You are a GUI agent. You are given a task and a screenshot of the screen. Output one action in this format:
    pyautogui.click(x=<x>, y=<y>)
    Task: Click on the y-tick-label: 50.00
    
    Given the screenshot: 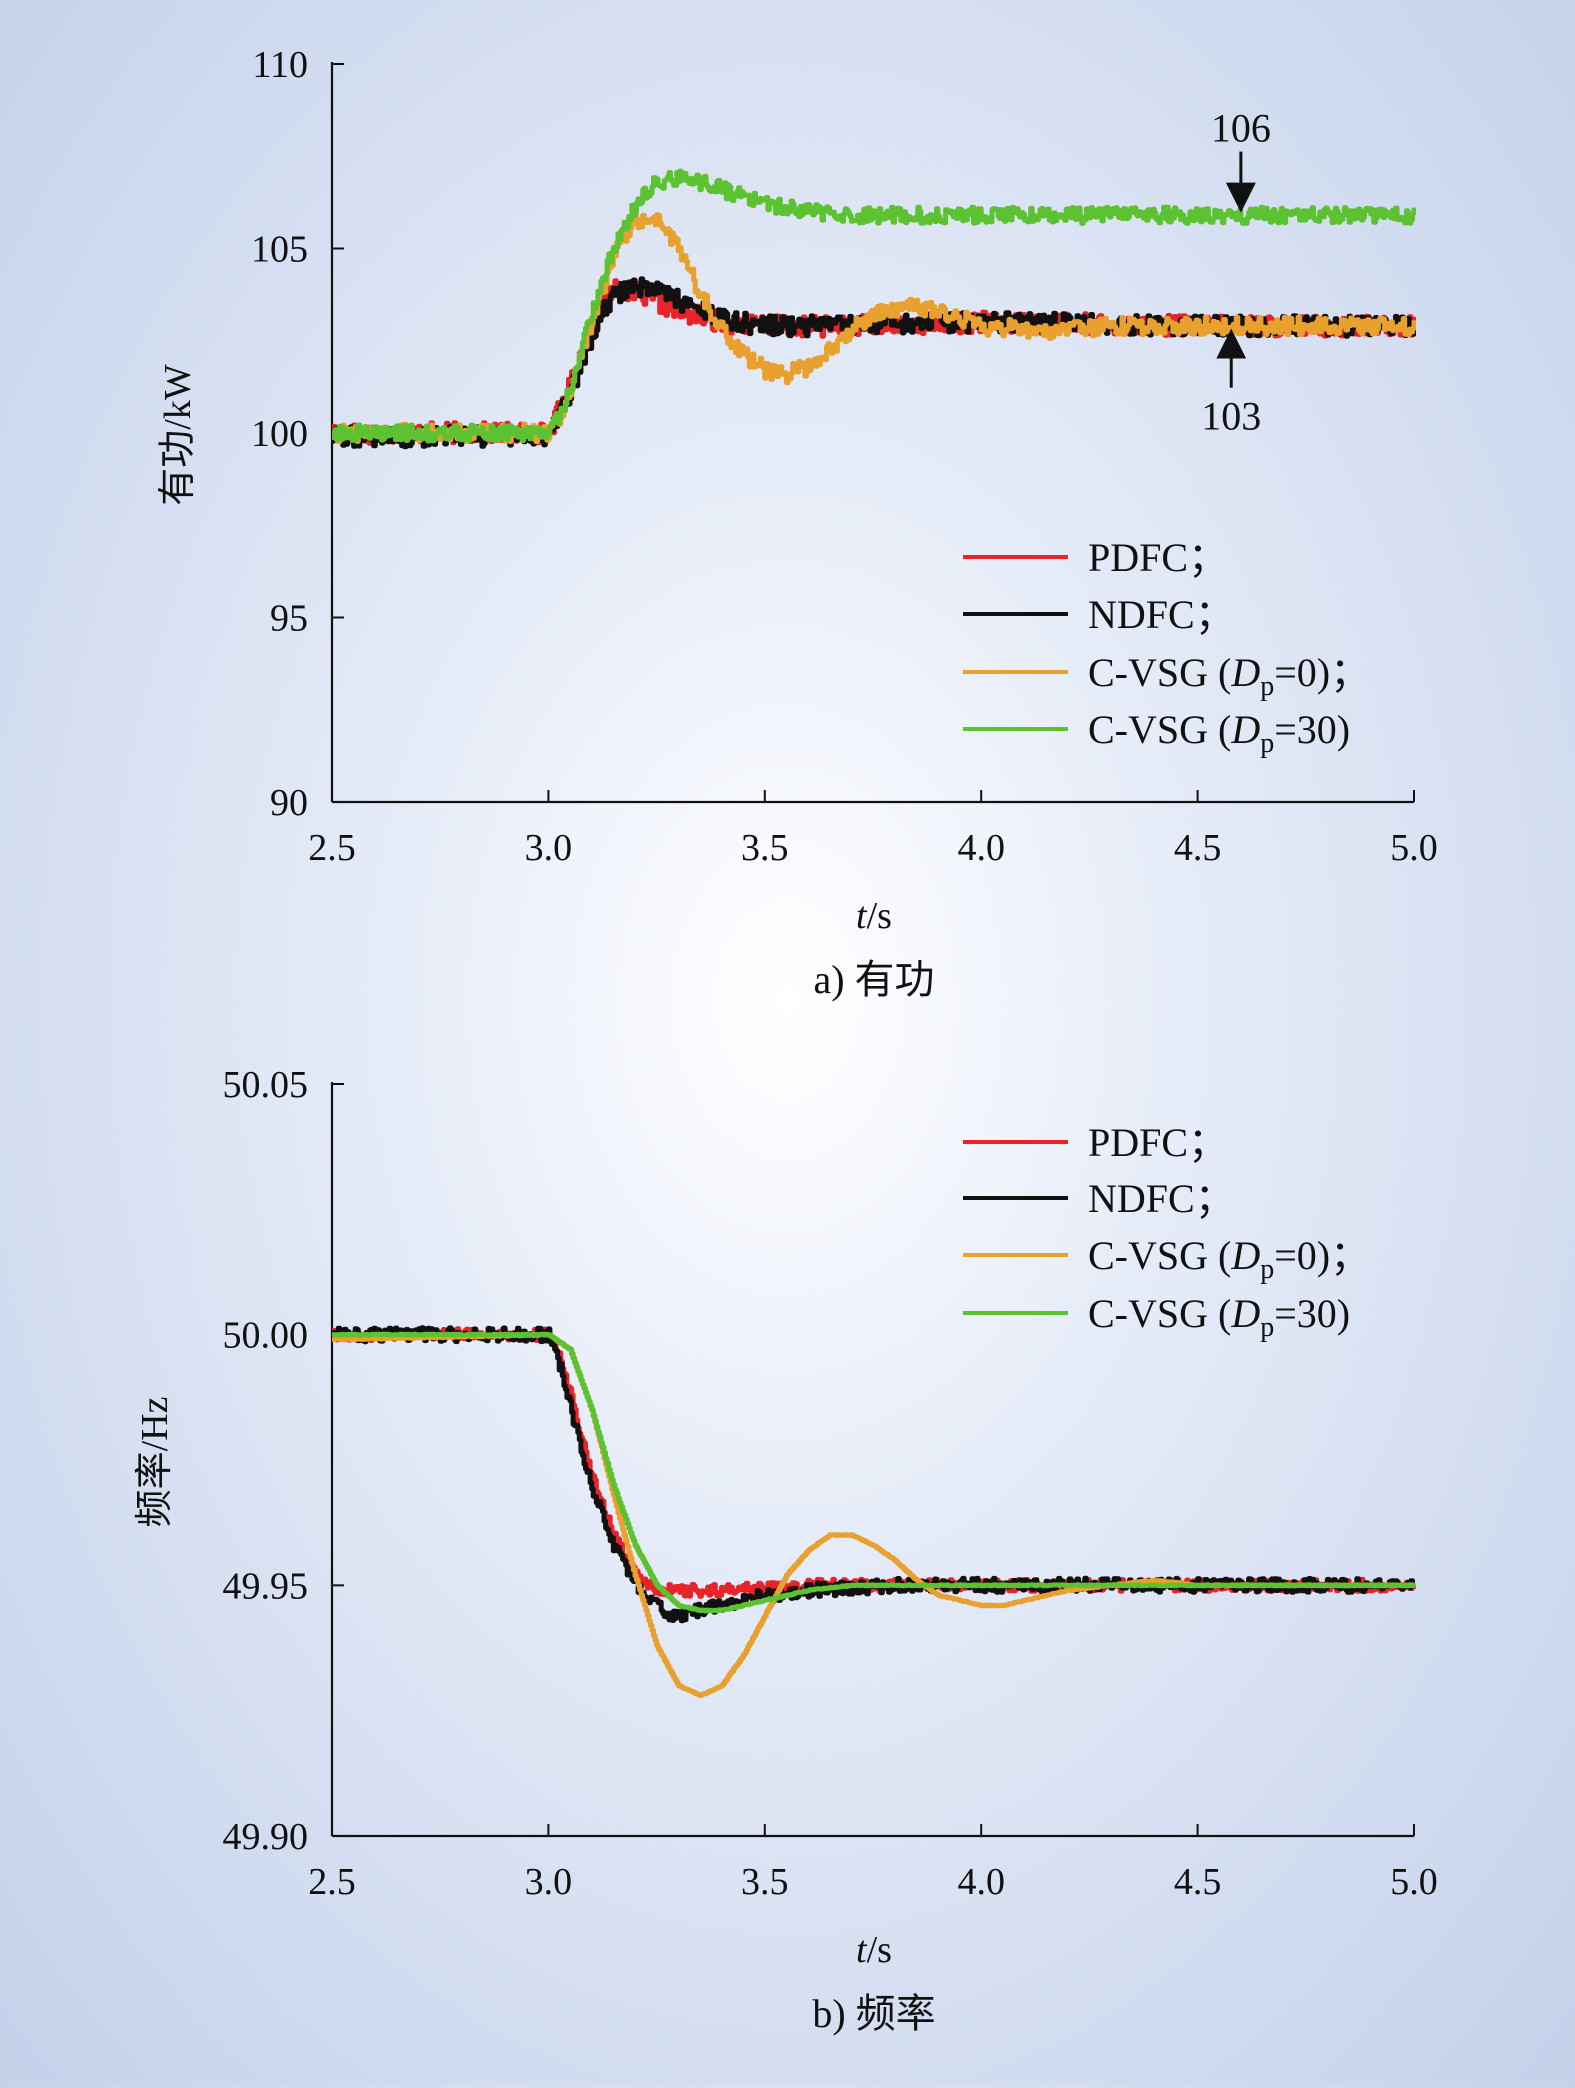 What is the action you would take?
    pyautogui.click(x=266, y=1336)
    